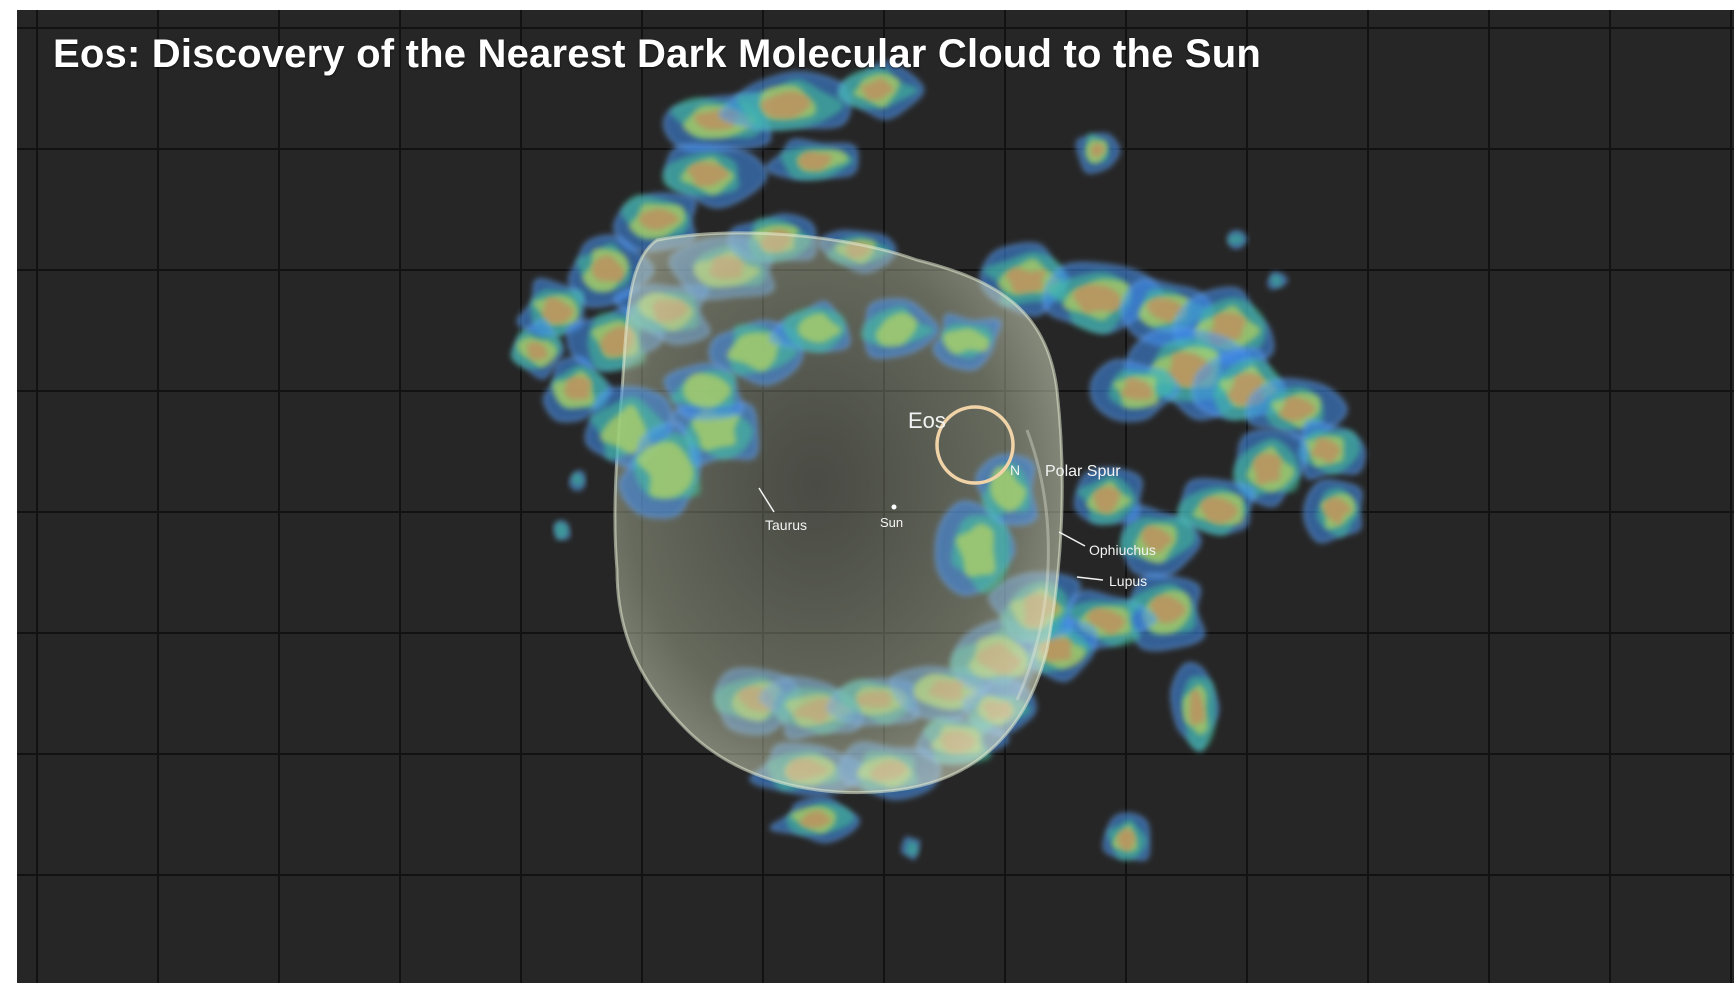 The width and height of the screenshot is (1734, 983). Describe the element at coordinates (1090, 578) in the screenshot. I see `lupus-leader-line` at that location.